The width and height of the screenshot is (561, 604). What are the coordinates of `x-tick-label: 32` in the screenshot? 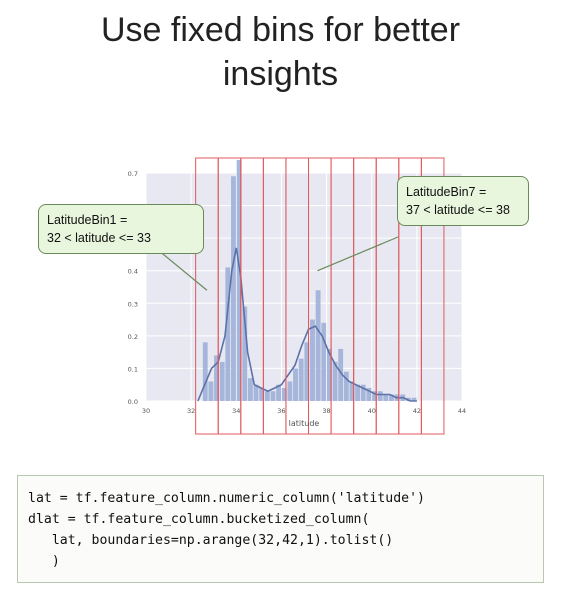 It's located at (191, 411).